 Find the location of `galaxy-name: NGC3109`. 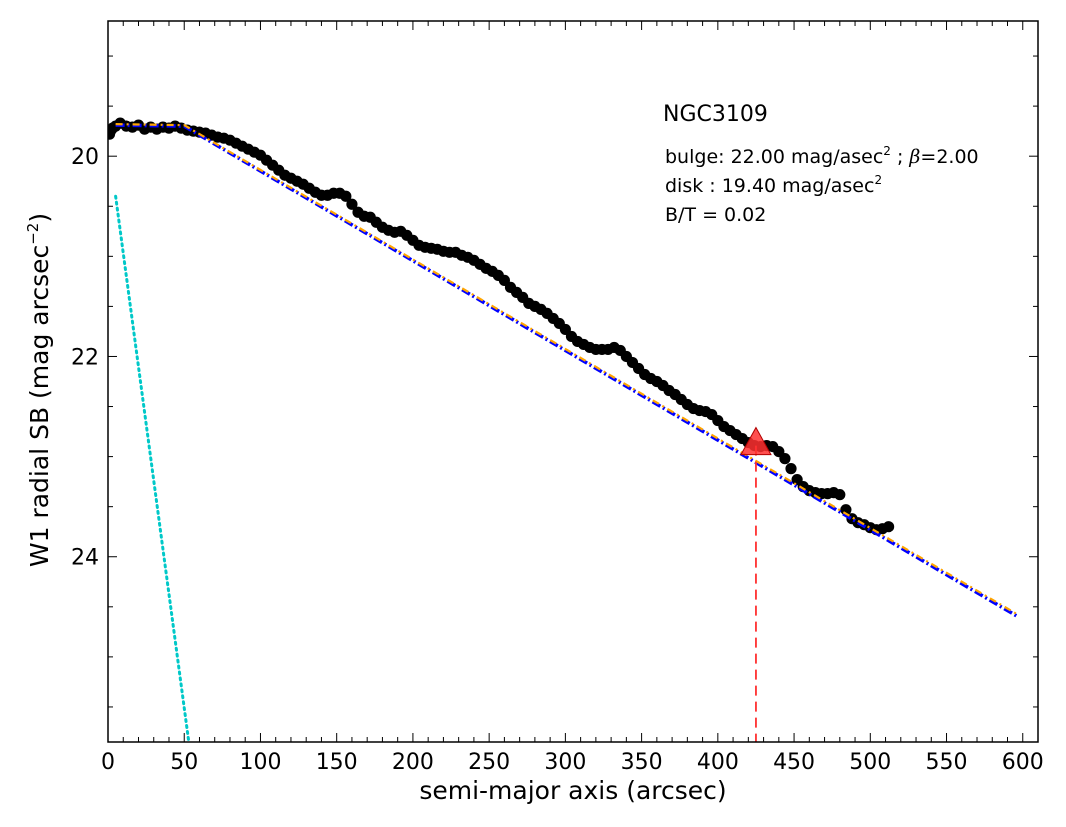

galaxy-name: NGC3109 is located at coordinates (715, 114).